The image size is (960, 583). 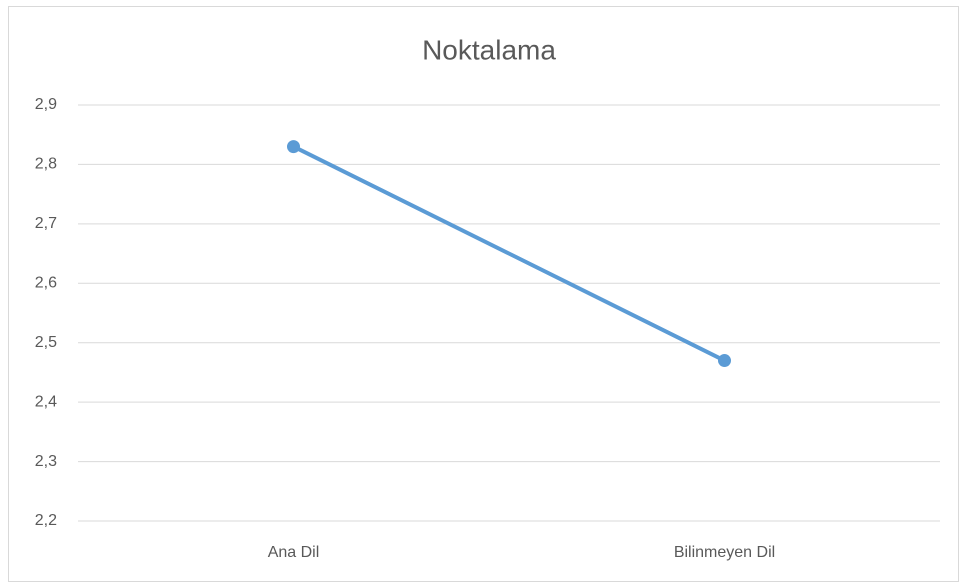 I want to click on x-tick-label: Ana Dil, so click(x=294, y=552).